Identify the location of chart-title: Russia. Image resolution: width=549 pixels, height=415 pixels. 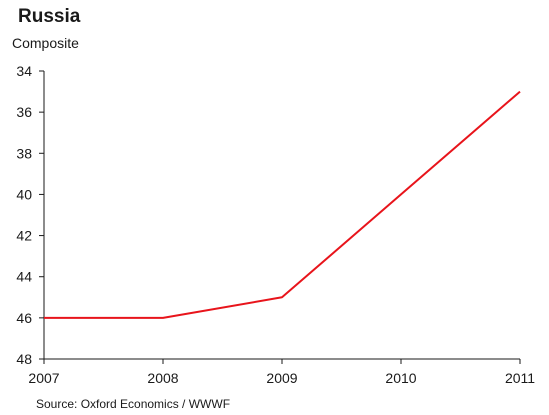
(49, 16).